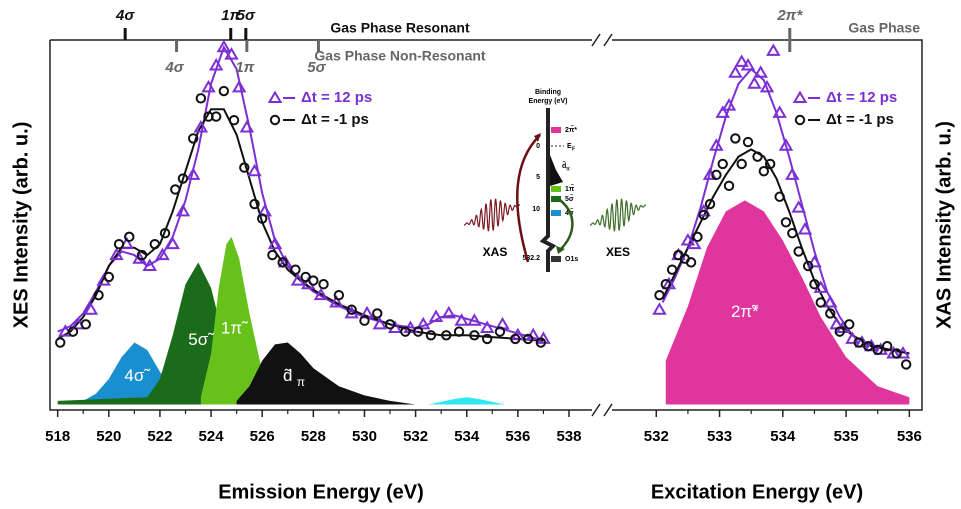 The image size is (961, 509). I want to click on x-tick-label: 533, so click(719, 436).